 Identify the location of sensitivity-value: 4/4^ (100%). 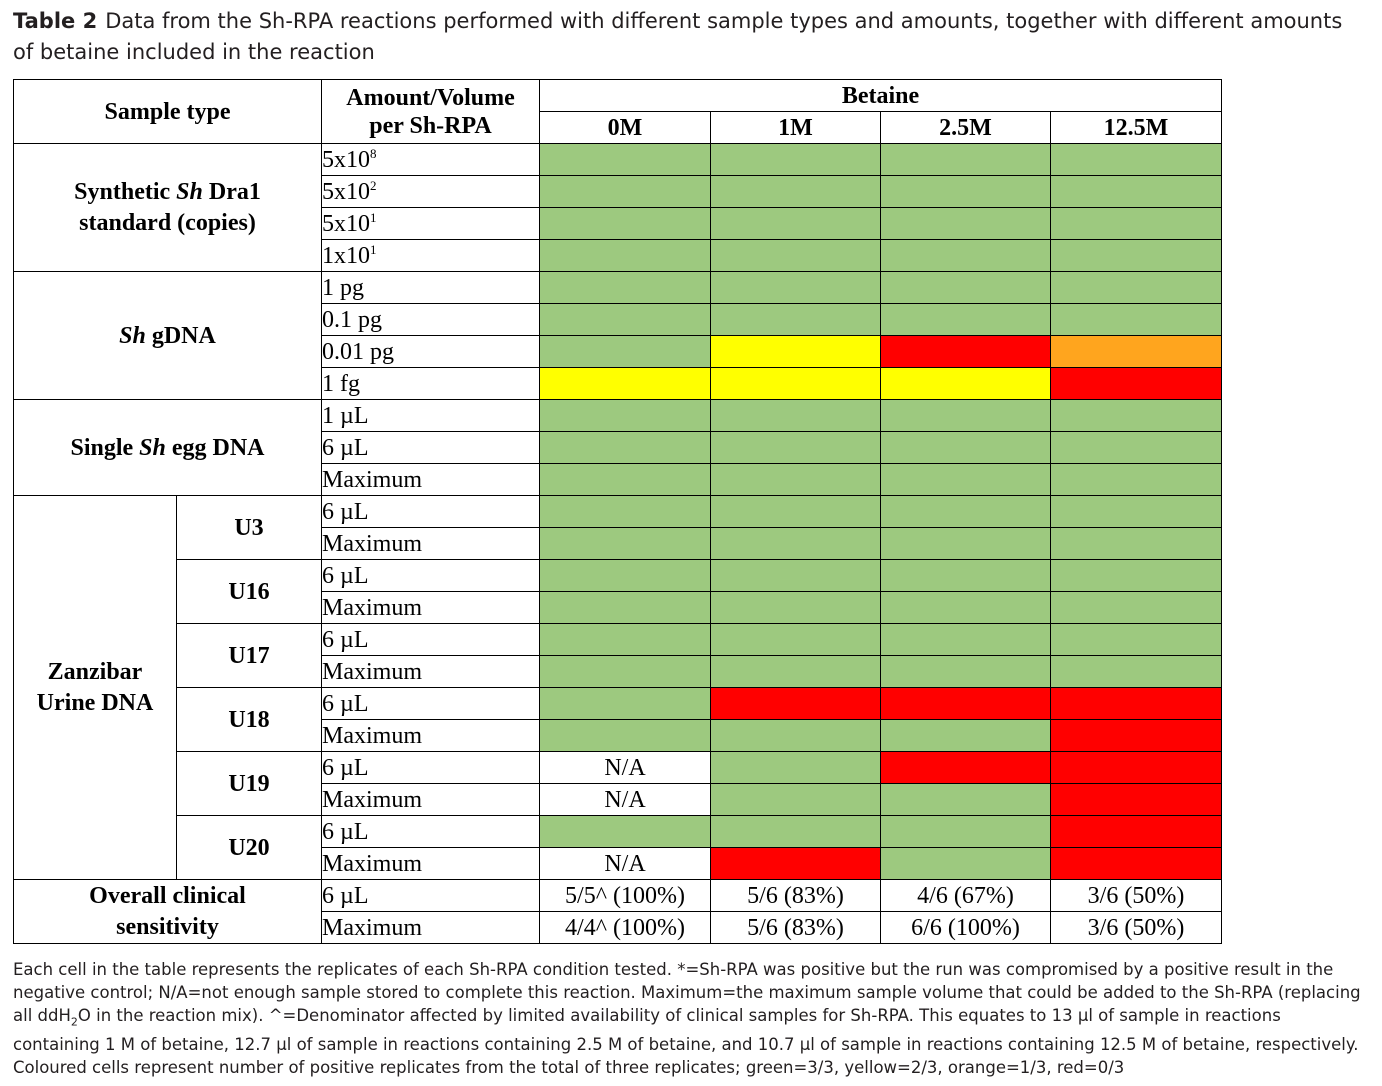
(625, 927).